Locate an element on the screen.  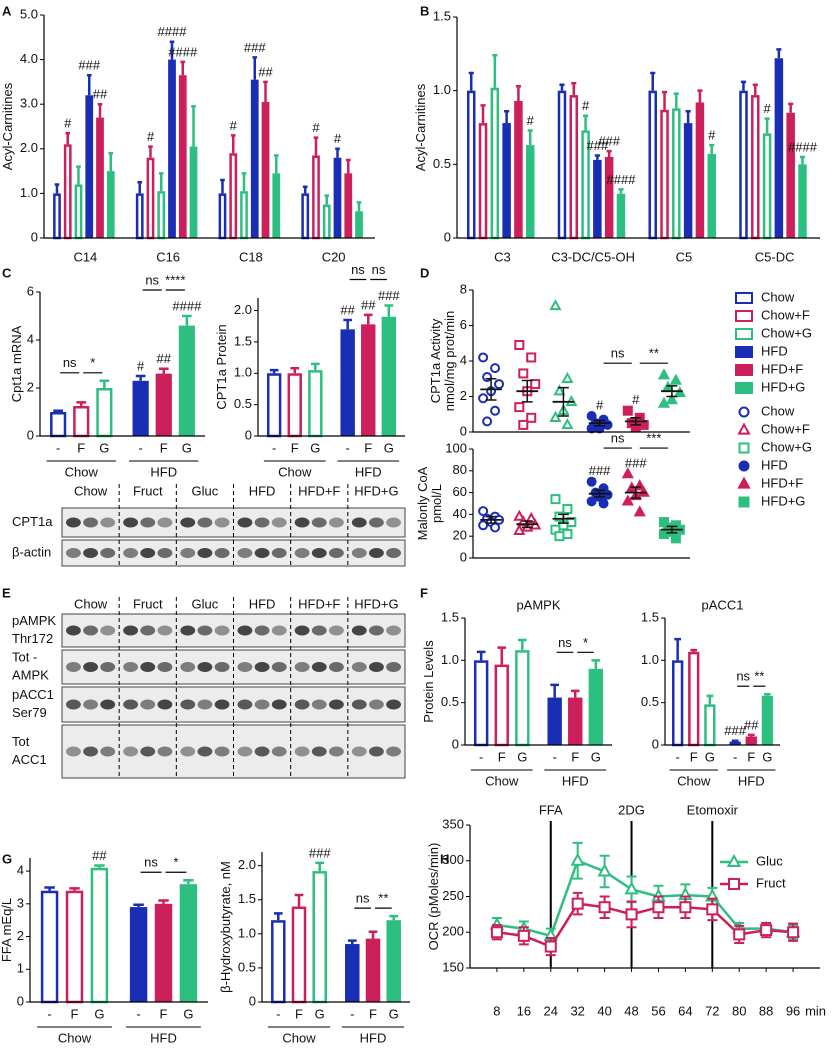
x-tick-label: C5-DC is located at coordinates (775, 256).